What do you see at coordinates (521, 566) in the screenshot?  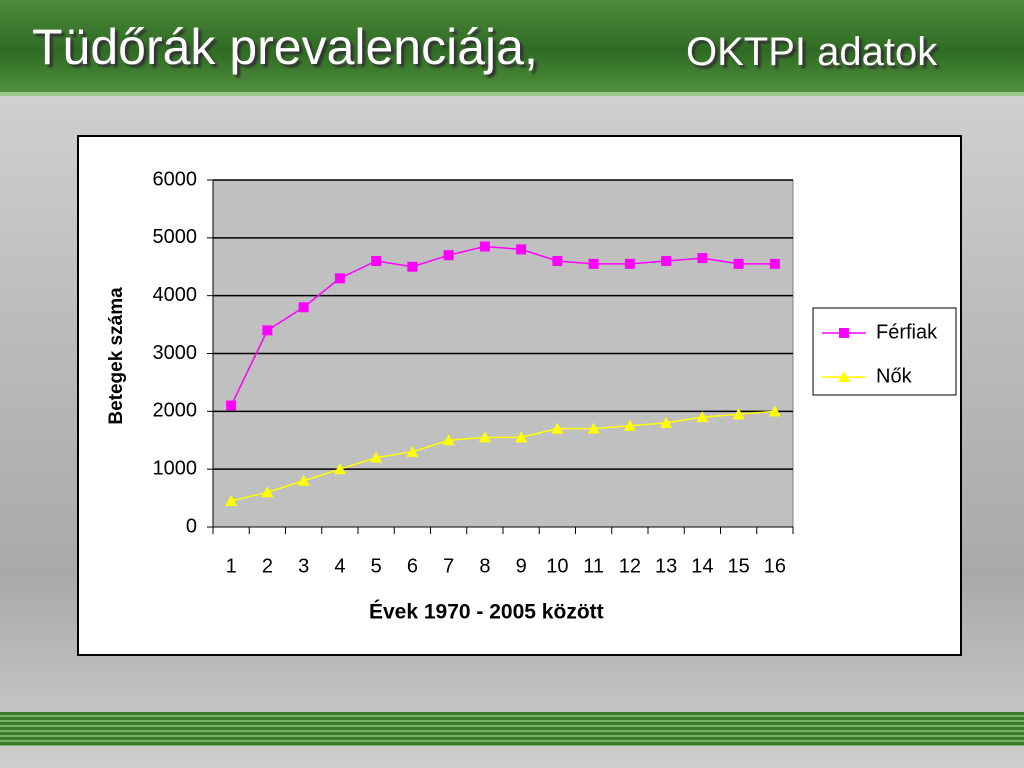 I see `x-tick-label: 9` at bounding box center [521, 566].